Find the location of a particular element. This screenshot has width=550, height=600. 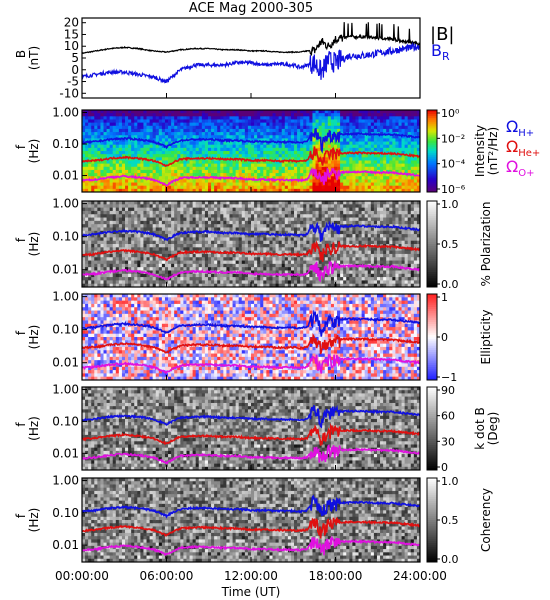

y-tick-label: -10 is located at coordinates (69, 93).